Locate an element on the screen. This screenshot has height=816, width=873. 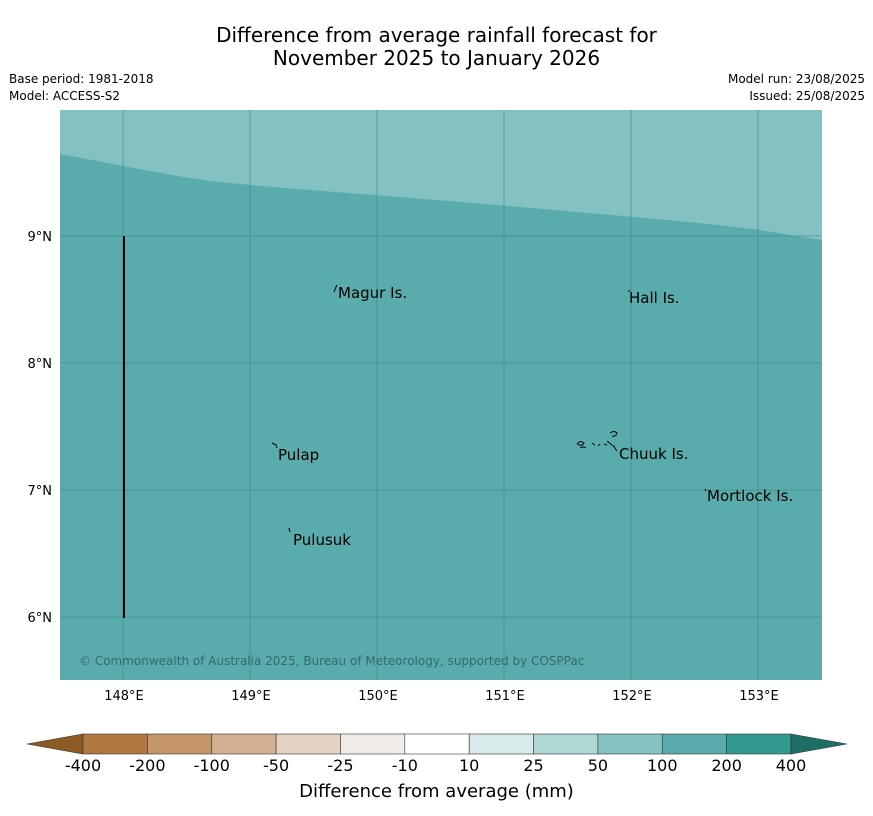
place-label-pulusuk: Pulusuk is located at coordinates (322, 540).